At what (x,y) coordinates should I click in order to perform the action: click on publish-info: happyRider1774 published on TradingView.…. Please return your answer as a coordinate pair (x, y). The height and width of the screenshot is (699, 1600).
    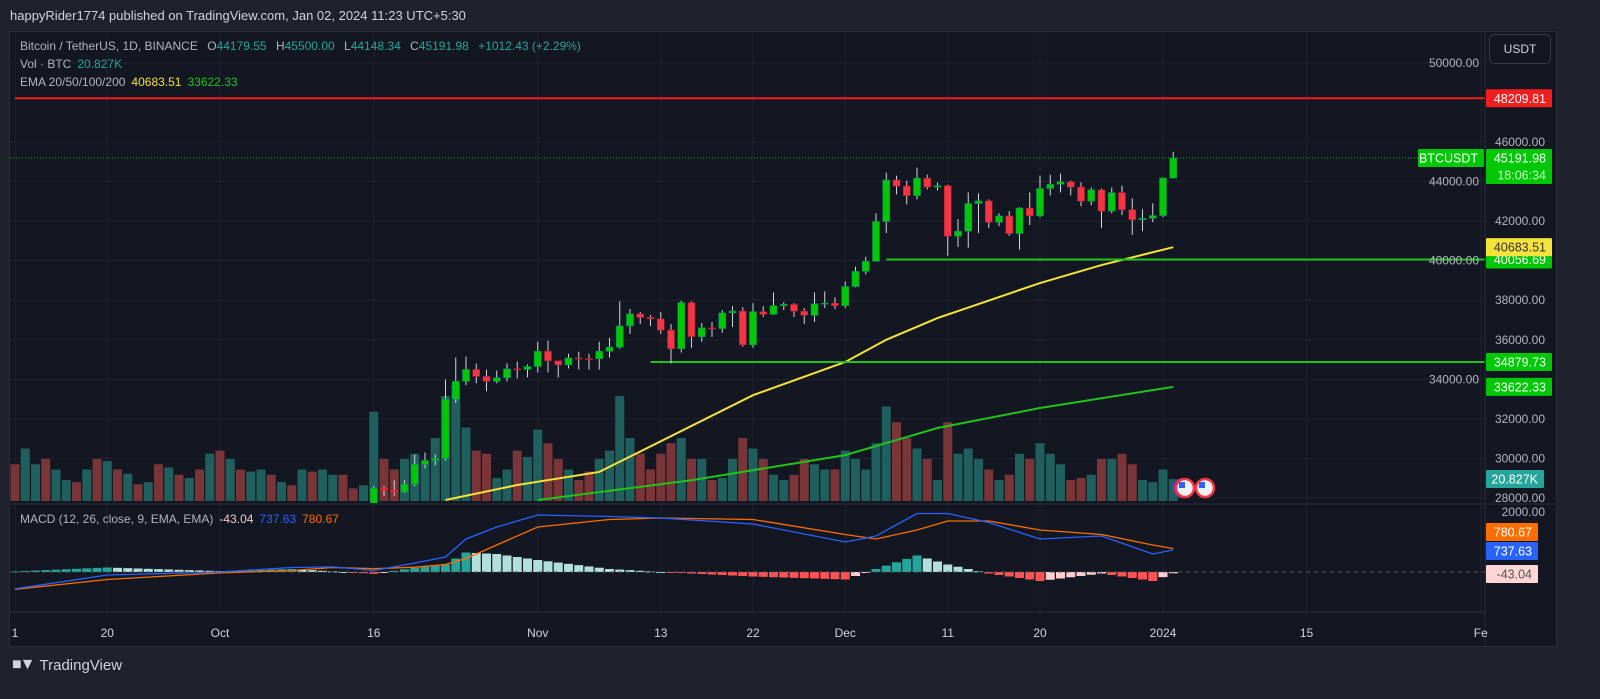
    Looking at the image, I should click on (238, 15).